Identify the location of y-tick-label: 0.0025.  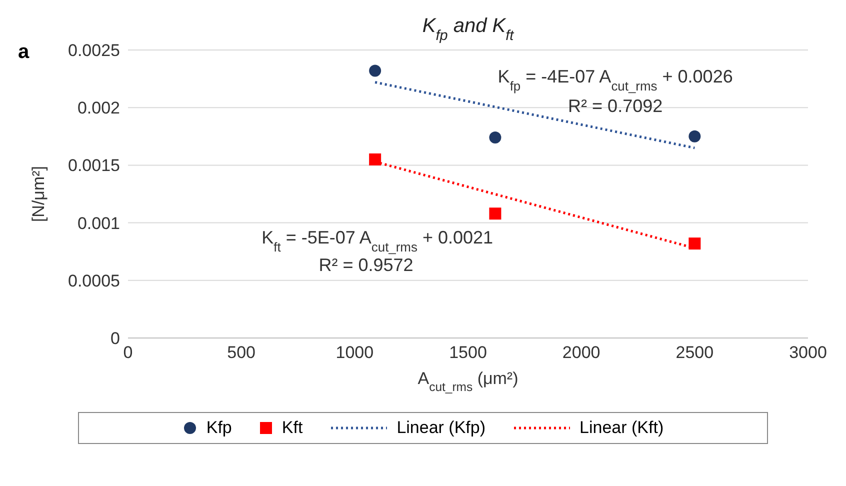
(94, 50).